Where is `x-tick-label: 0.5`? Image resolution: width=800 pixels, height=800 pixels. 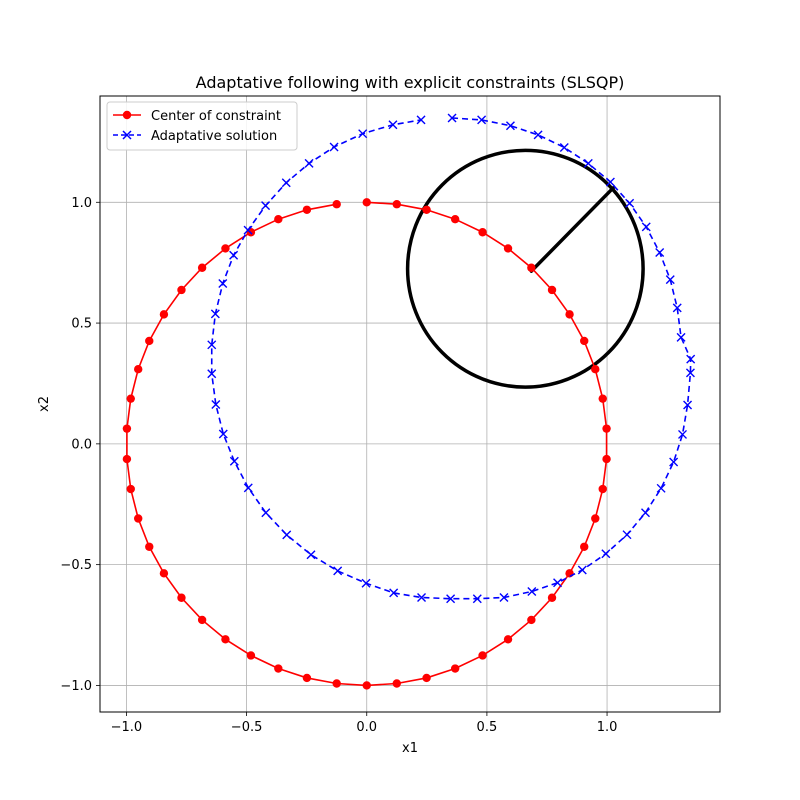
x-tick-label: 0.5 is located at coordinates (487, 727).